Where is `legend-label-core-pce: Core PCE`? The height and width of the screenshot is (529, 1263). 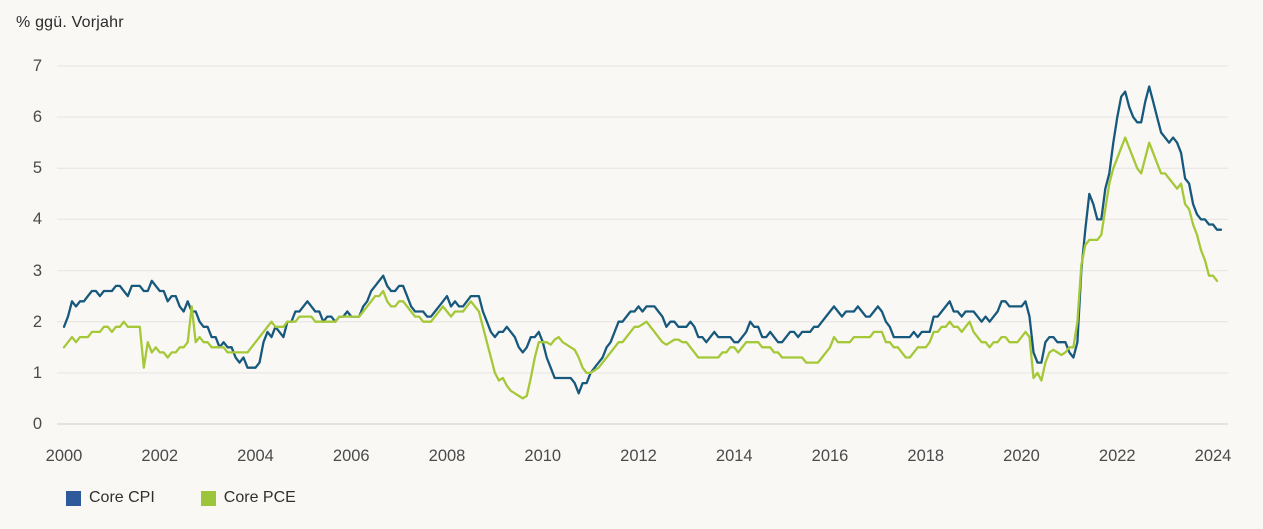
legend-label-core-pce: Core PCE is located at coordinates (259, 497).